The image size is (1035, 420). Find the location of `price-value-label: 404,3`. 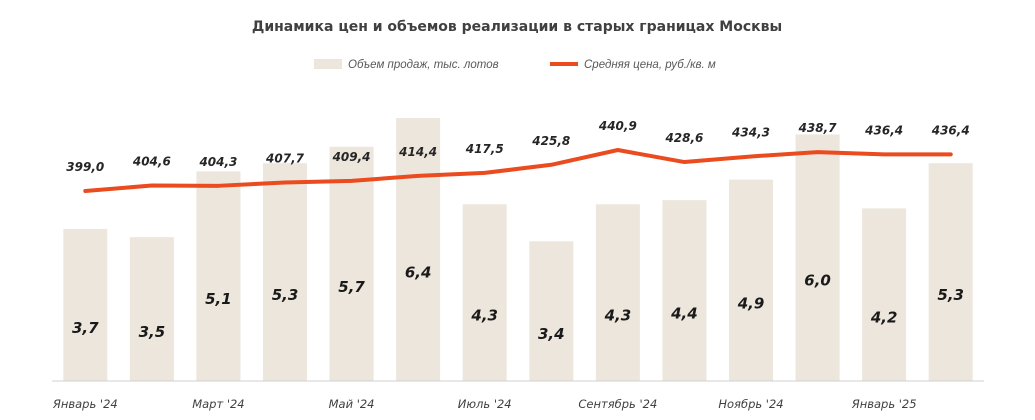

price-value-label: 404,3 is located at coordinates (217, 162).